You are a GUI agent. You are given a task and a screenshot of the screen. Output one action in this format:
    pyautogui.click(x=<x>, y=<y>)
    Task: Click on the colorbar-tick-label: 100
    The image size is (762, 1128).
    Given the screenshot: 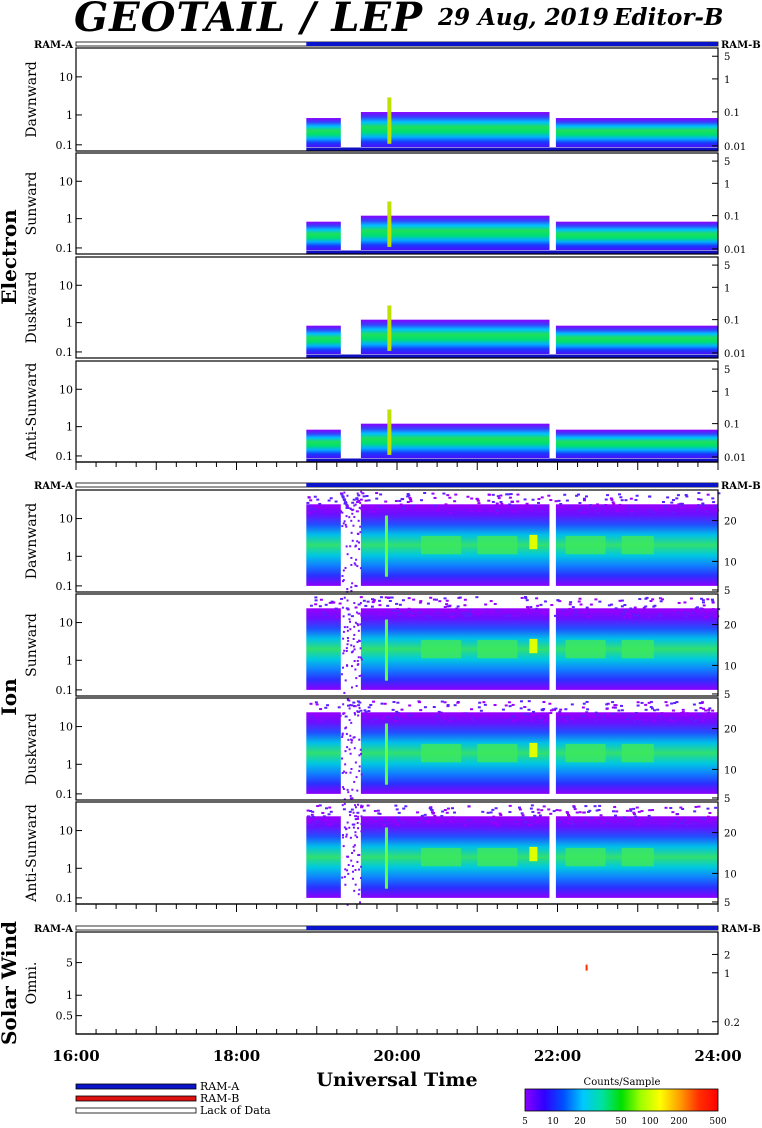 What is the action you would take?
    pyautogui.click(x=649, y=1122)
    